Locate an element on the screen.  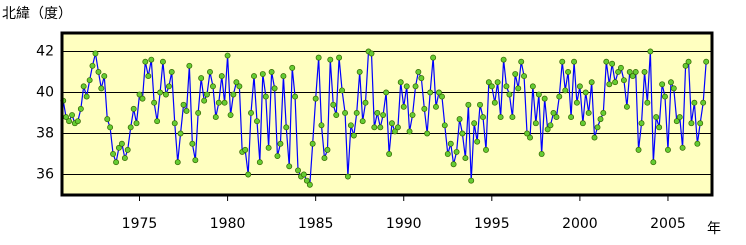
x-axis-label: 年 is located at coordinates (714, 229).